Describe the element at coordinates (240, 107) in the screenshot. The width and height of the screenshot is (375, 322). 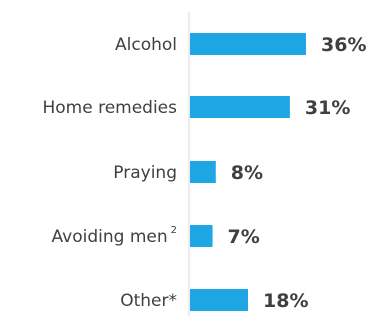
I see `bar-home-remedies` at that location.